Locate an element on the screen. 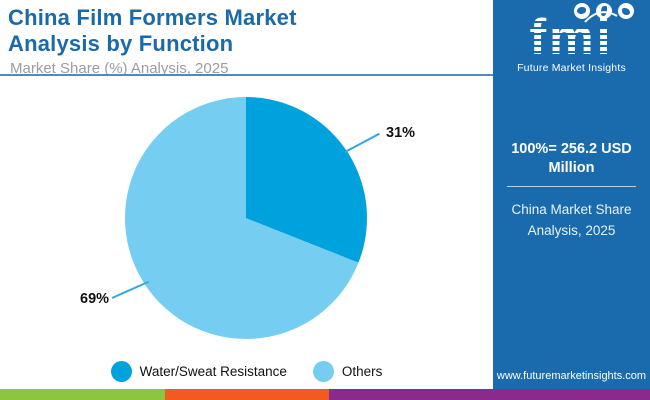 Image resolution: width=650 pixels, height=400 pixels. pie-label-water-sweat-resistance: 31% is located at coordinates (401, 133).